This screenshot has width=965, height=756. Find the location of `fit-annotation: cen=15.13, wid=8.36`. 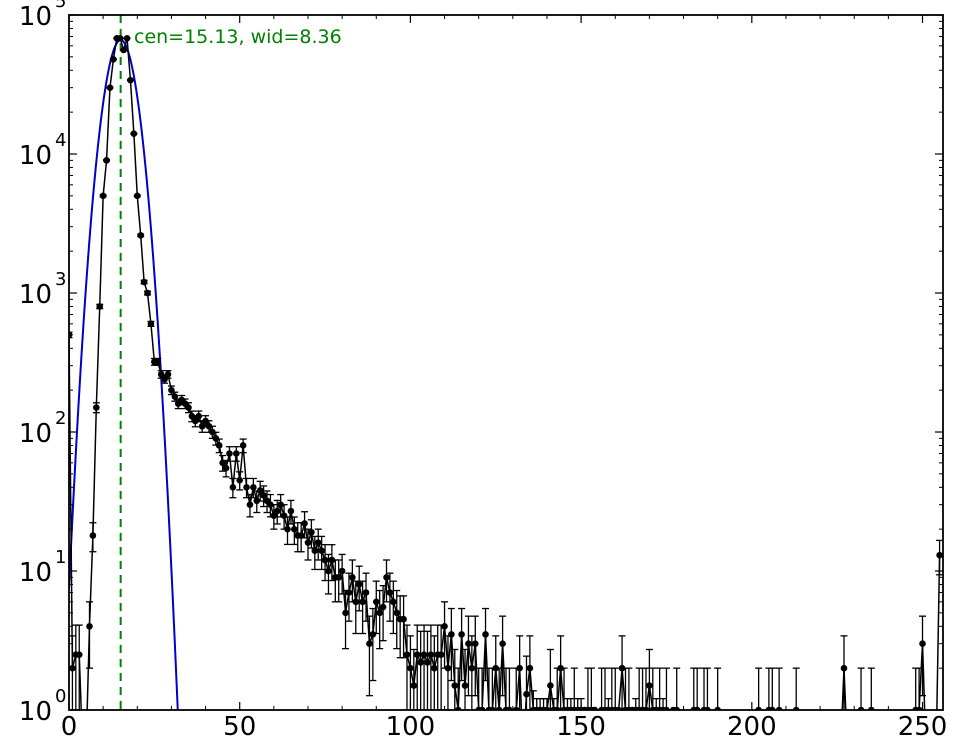

fit-annotation: cen=15.13, wid=8.36 is located at coordinates (238, 37).